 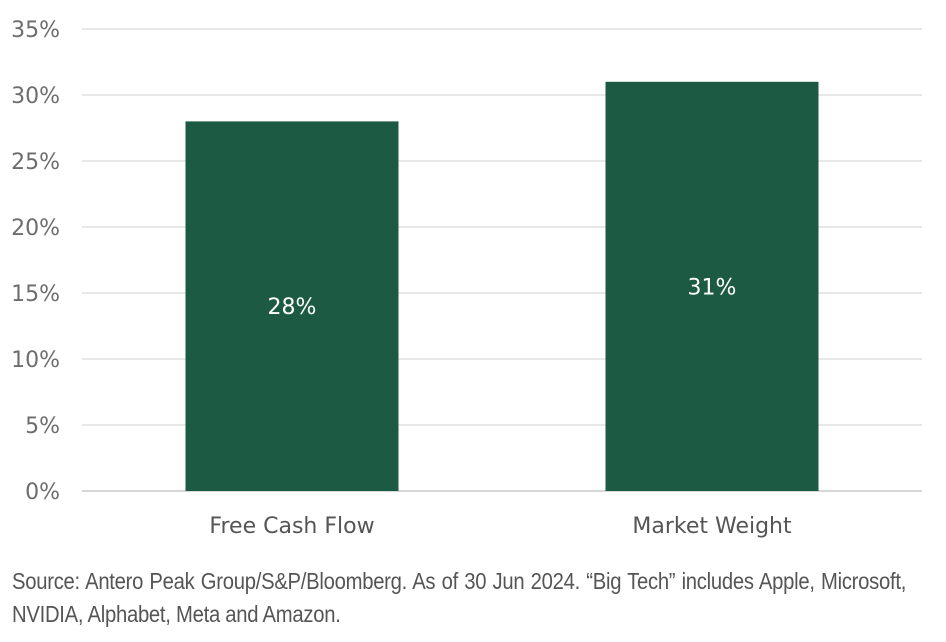 What do you see at coordinates (42, 492) in the screenshot?
I see `y-tick-label: 0%` at bounding box center [42, 492].